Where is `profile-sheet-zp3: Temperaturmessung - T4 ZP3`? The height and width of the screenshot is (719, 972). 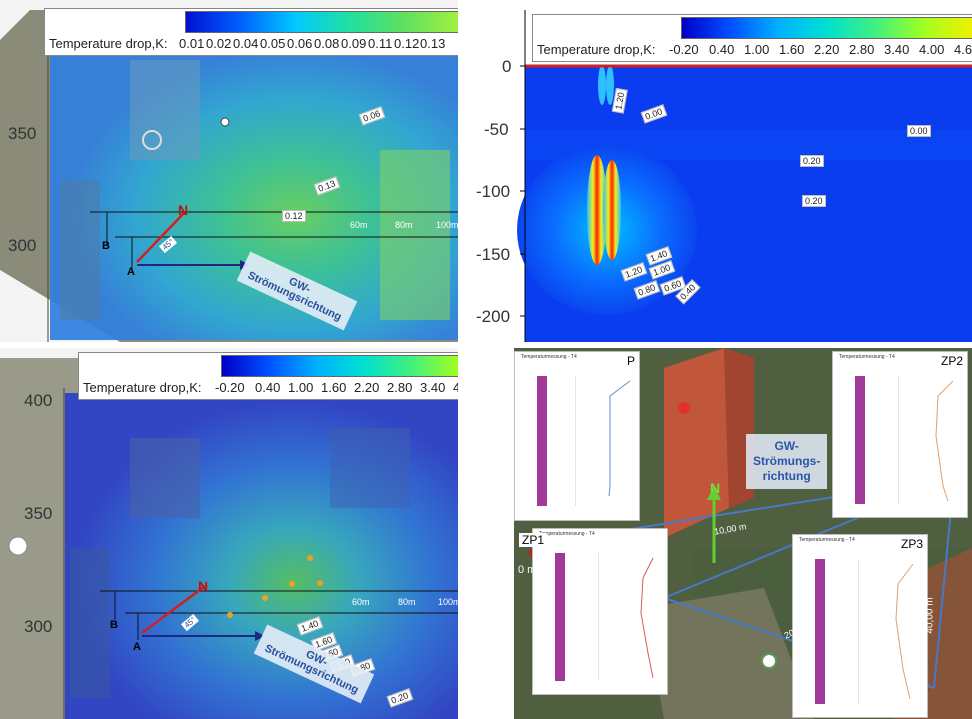
profile-sheet-zp3: Temperaturmessung - T4 ZP3 is located at coordinates (860, 626).